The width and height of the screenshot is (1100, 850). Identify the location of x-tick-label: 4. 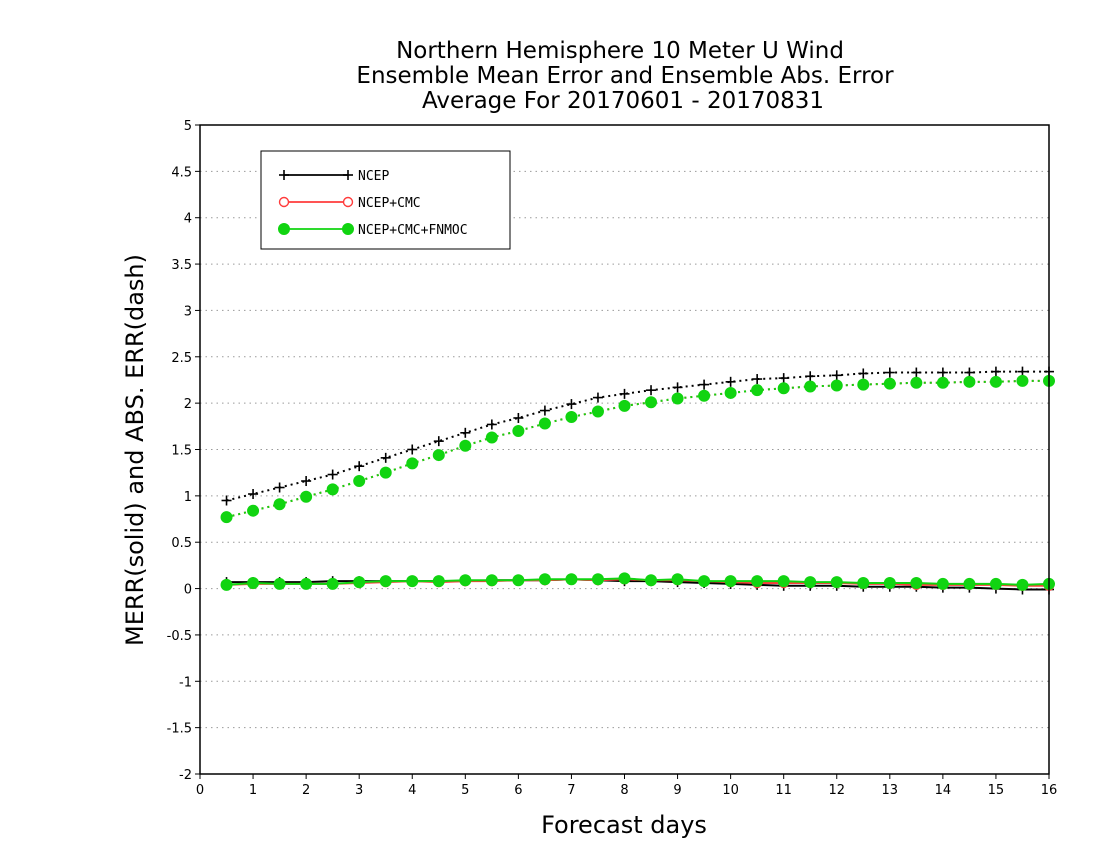
(412, 790).